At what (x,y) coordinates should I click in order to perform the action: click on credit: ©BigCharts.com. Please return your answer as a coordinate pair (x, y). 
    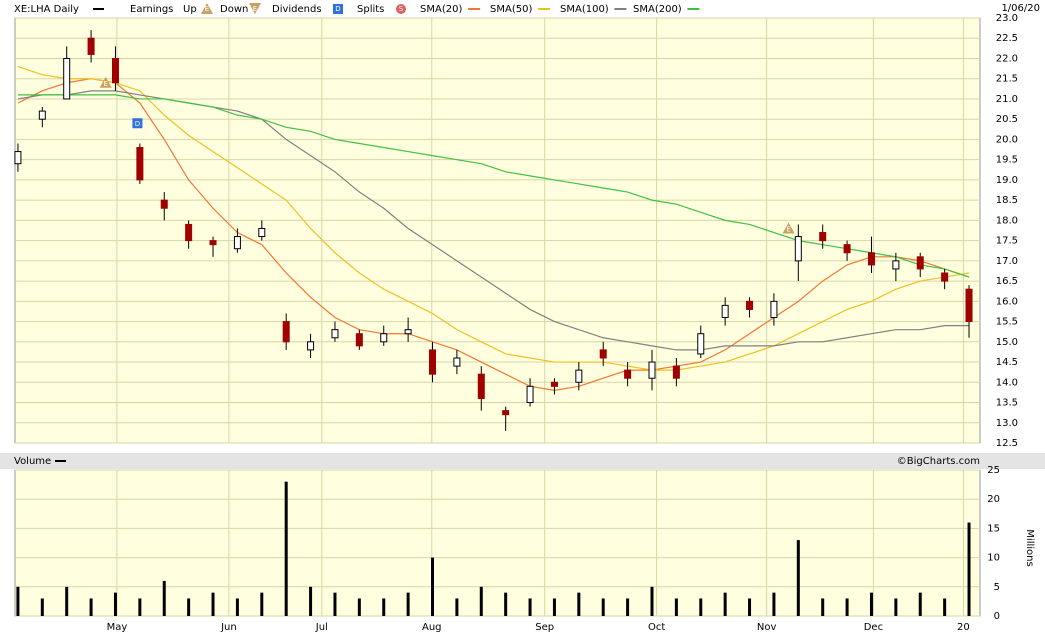
    Looking at the image, I should click on (938, 461).